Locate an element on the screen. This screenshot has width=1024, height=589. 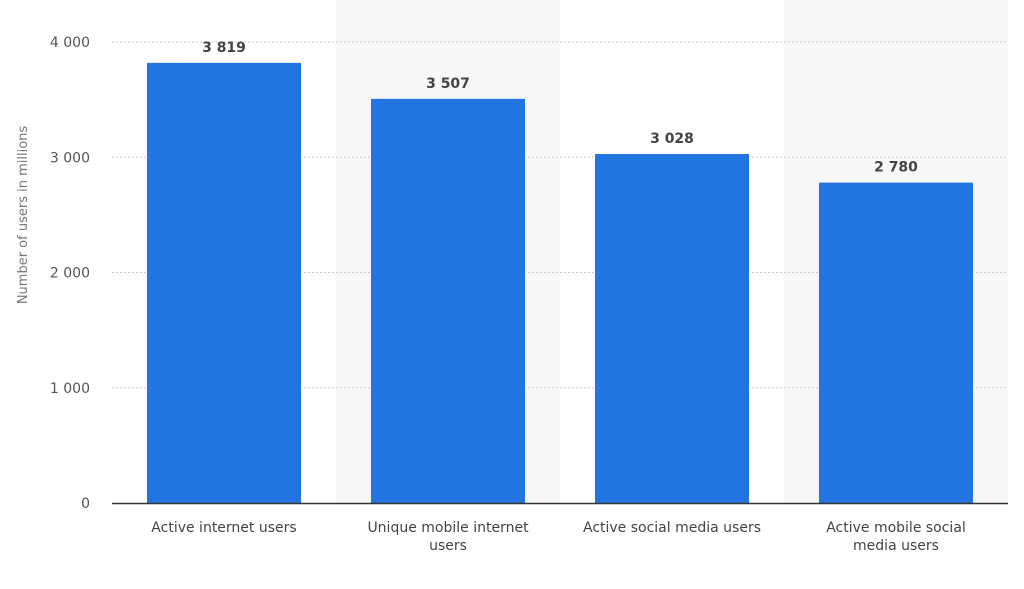
value-label: 2 780 is located at coordinates (896, 168).